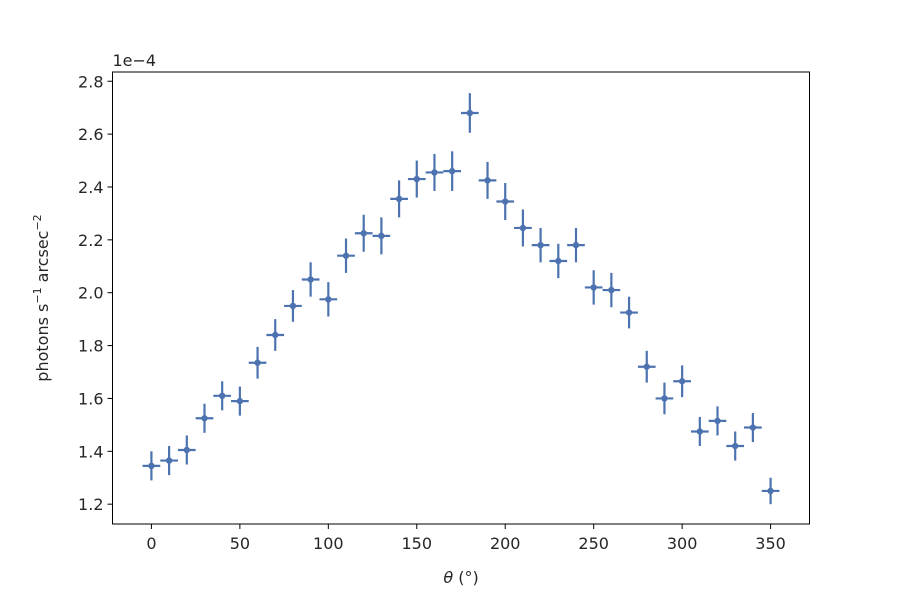  Describe the element at coordinates (42, 259) in the screenshot. I see `y-axis-label-mid: arcsec` at that location.